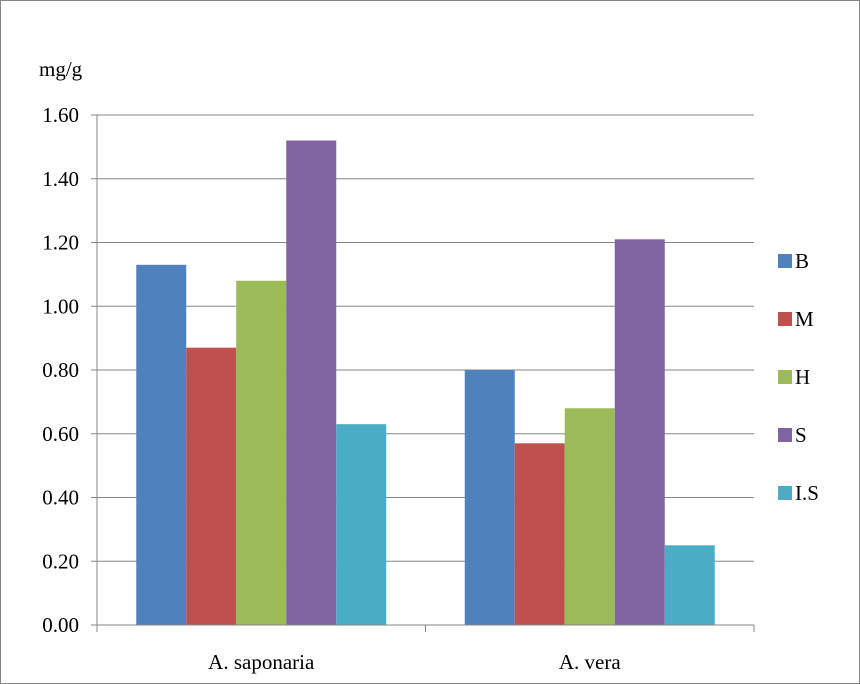 The image size is (860, 684). Describe the element at coordinates (60, 498) in the screenshot. I see `y-tick-label: 0.40` at that location.